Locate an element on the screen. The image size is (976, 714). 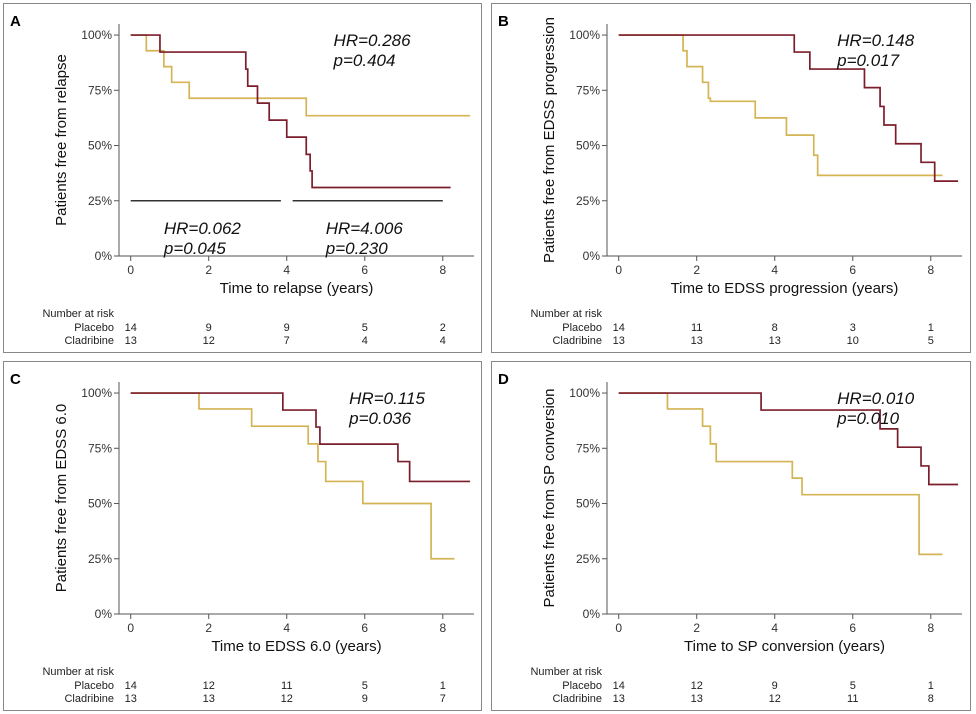
hr-annotation: p=0.045 is located at coordinates (194, 248).